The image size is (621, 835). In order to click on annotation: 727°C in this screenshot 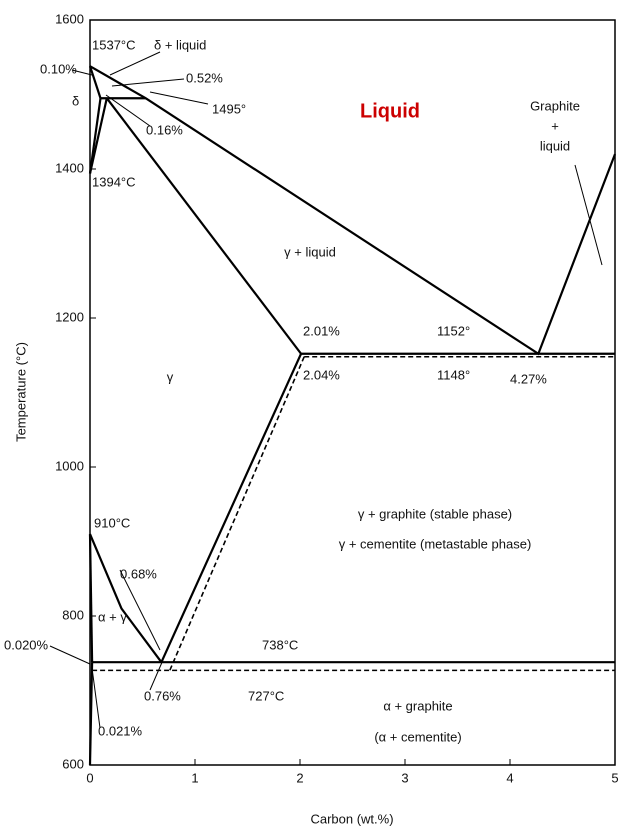, I will do `click(266, 695)`.